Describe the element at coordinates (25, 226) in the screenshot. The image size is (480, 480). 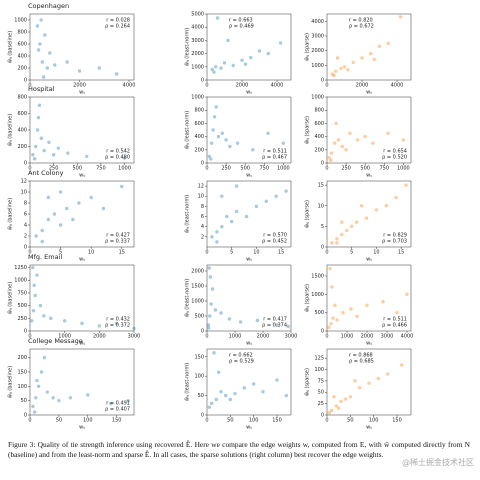
I see `y-tick-label: 4` at that location.